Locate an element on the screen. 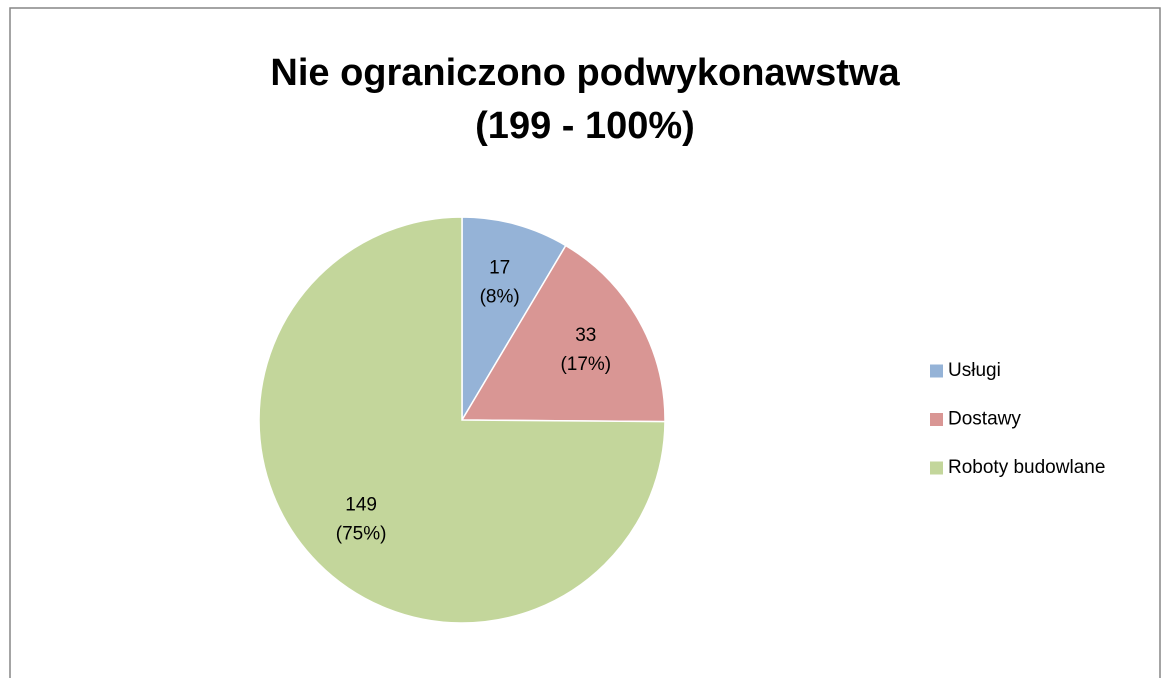 The height and width of the screenshot is (678, 1170). chart-title: Nie ograniczono podwykonawstwa is located at coordinates (585, 73).